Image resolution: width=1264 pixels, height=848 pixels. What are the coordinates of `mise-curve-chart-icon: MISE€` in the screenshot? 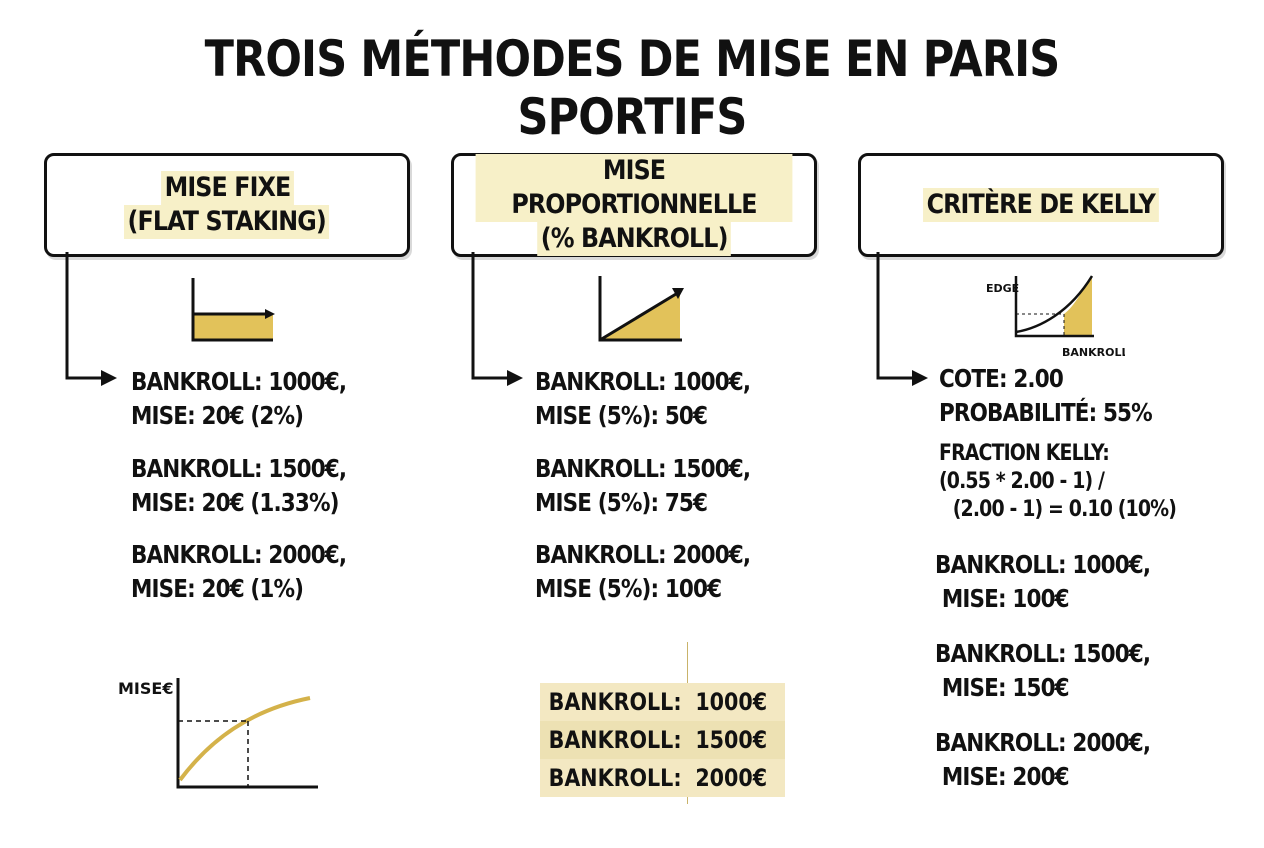 It's located at (218, 733).